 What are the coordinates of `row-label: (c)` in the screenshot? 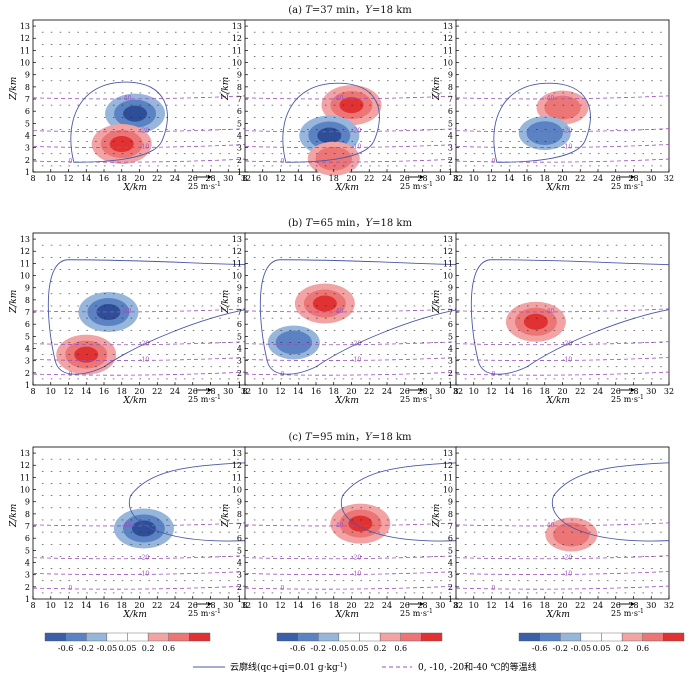 It's located at (295, 437).